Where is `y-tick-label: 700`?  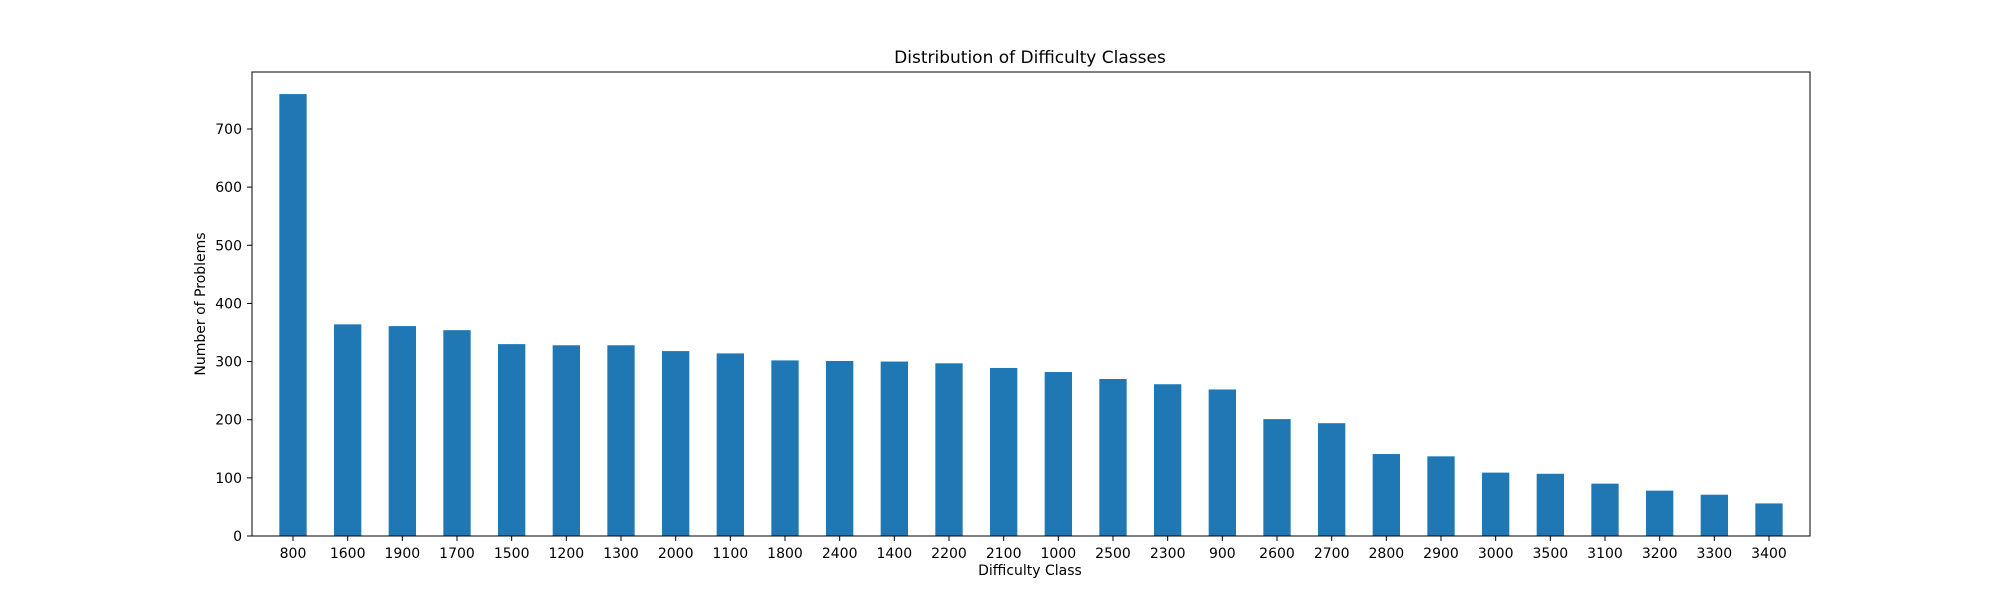
y-tick-label: 700 is located at coordinates (228, 130).